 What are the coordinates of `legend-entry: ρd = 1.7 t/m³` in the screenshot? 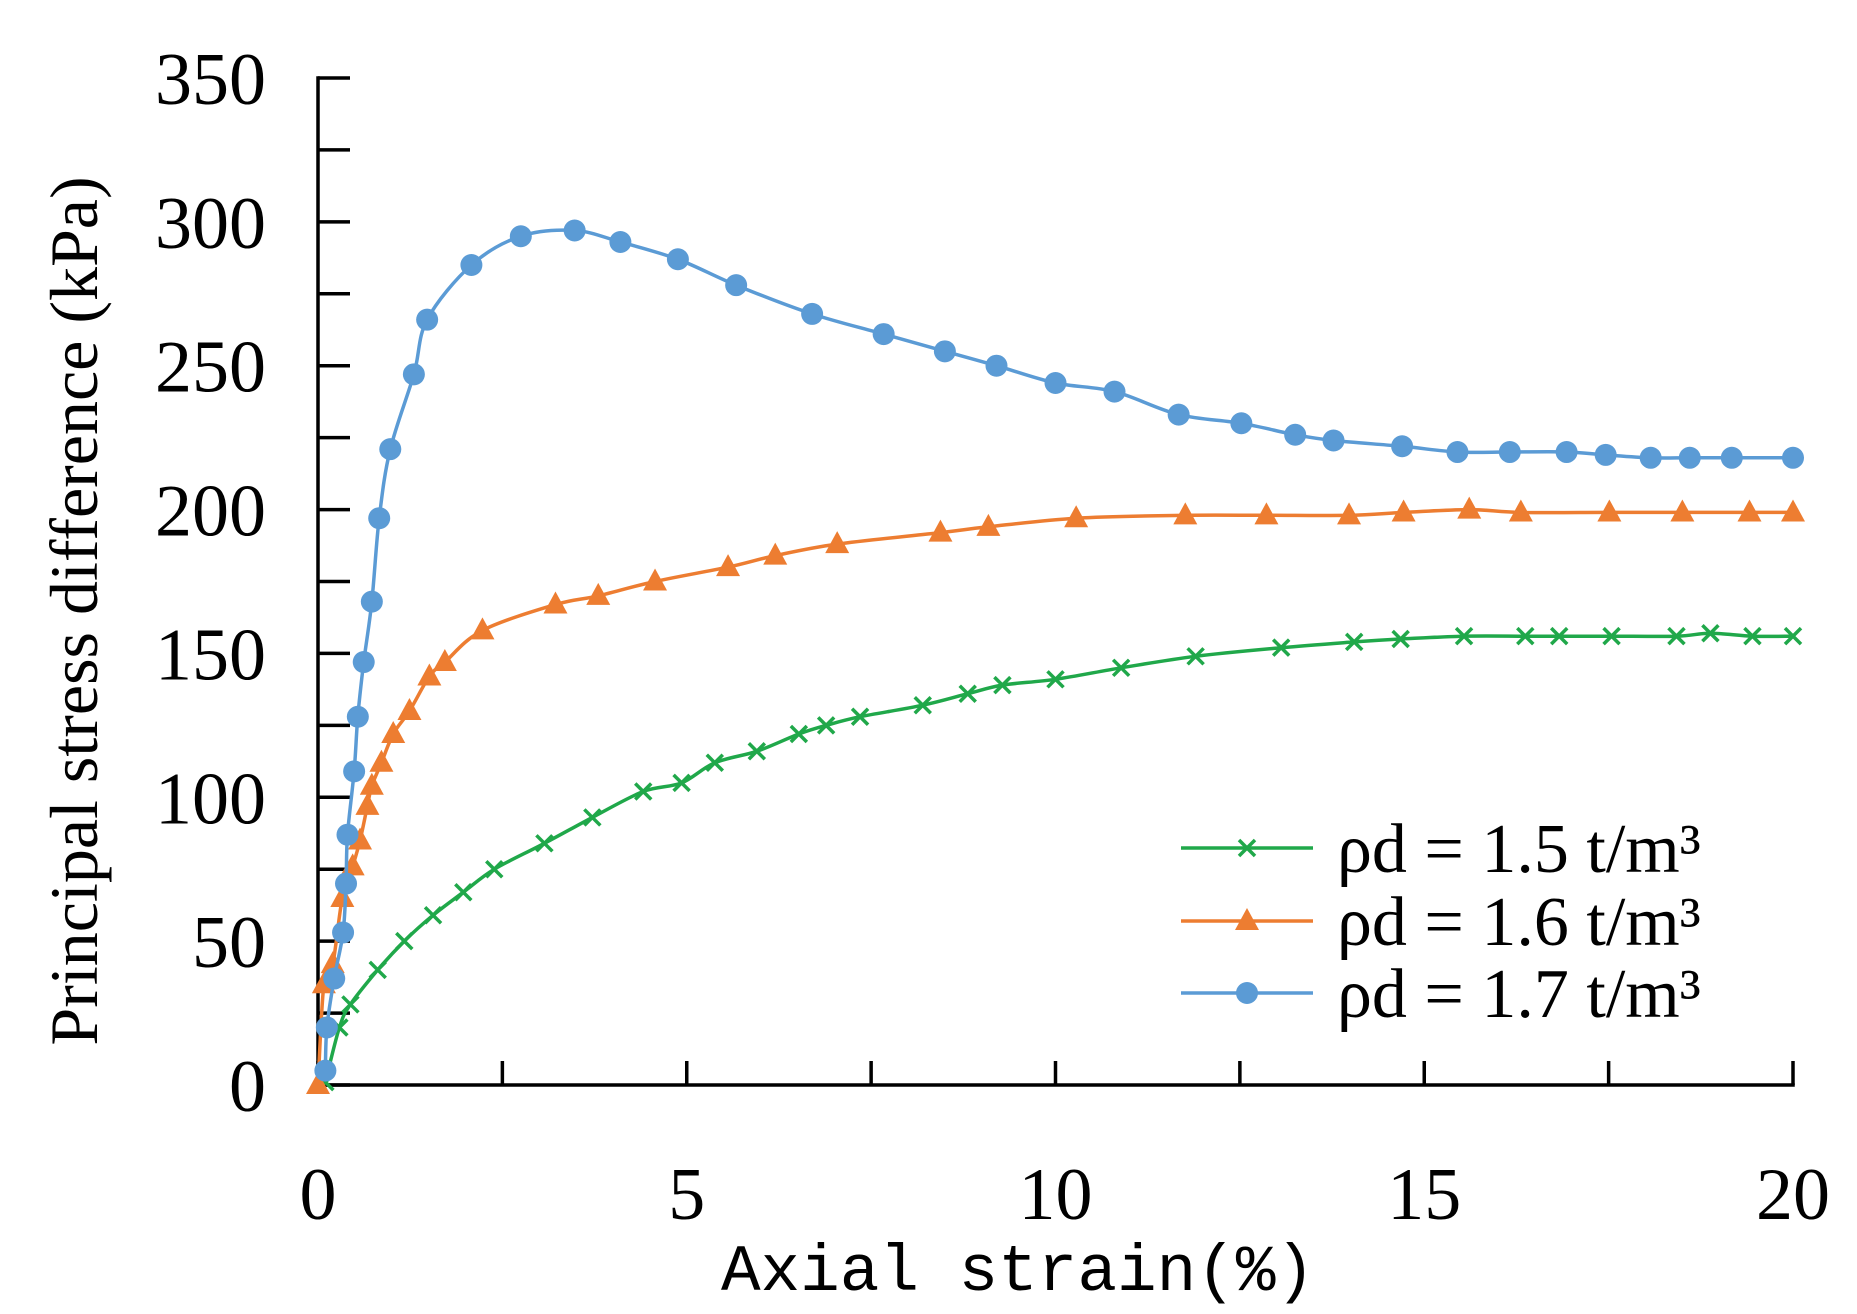 It's located at (1441, 994).